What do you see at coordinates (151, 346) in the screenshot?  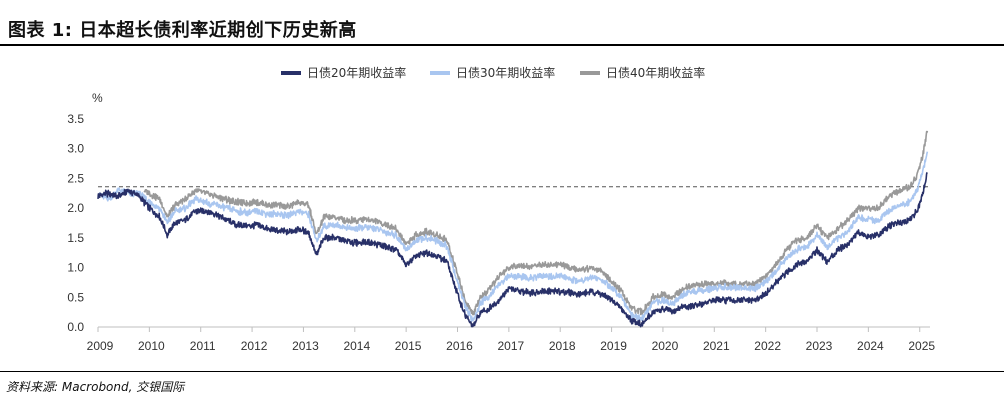 I see `x-tick-label: 2010` at bounding box center [151, 346].